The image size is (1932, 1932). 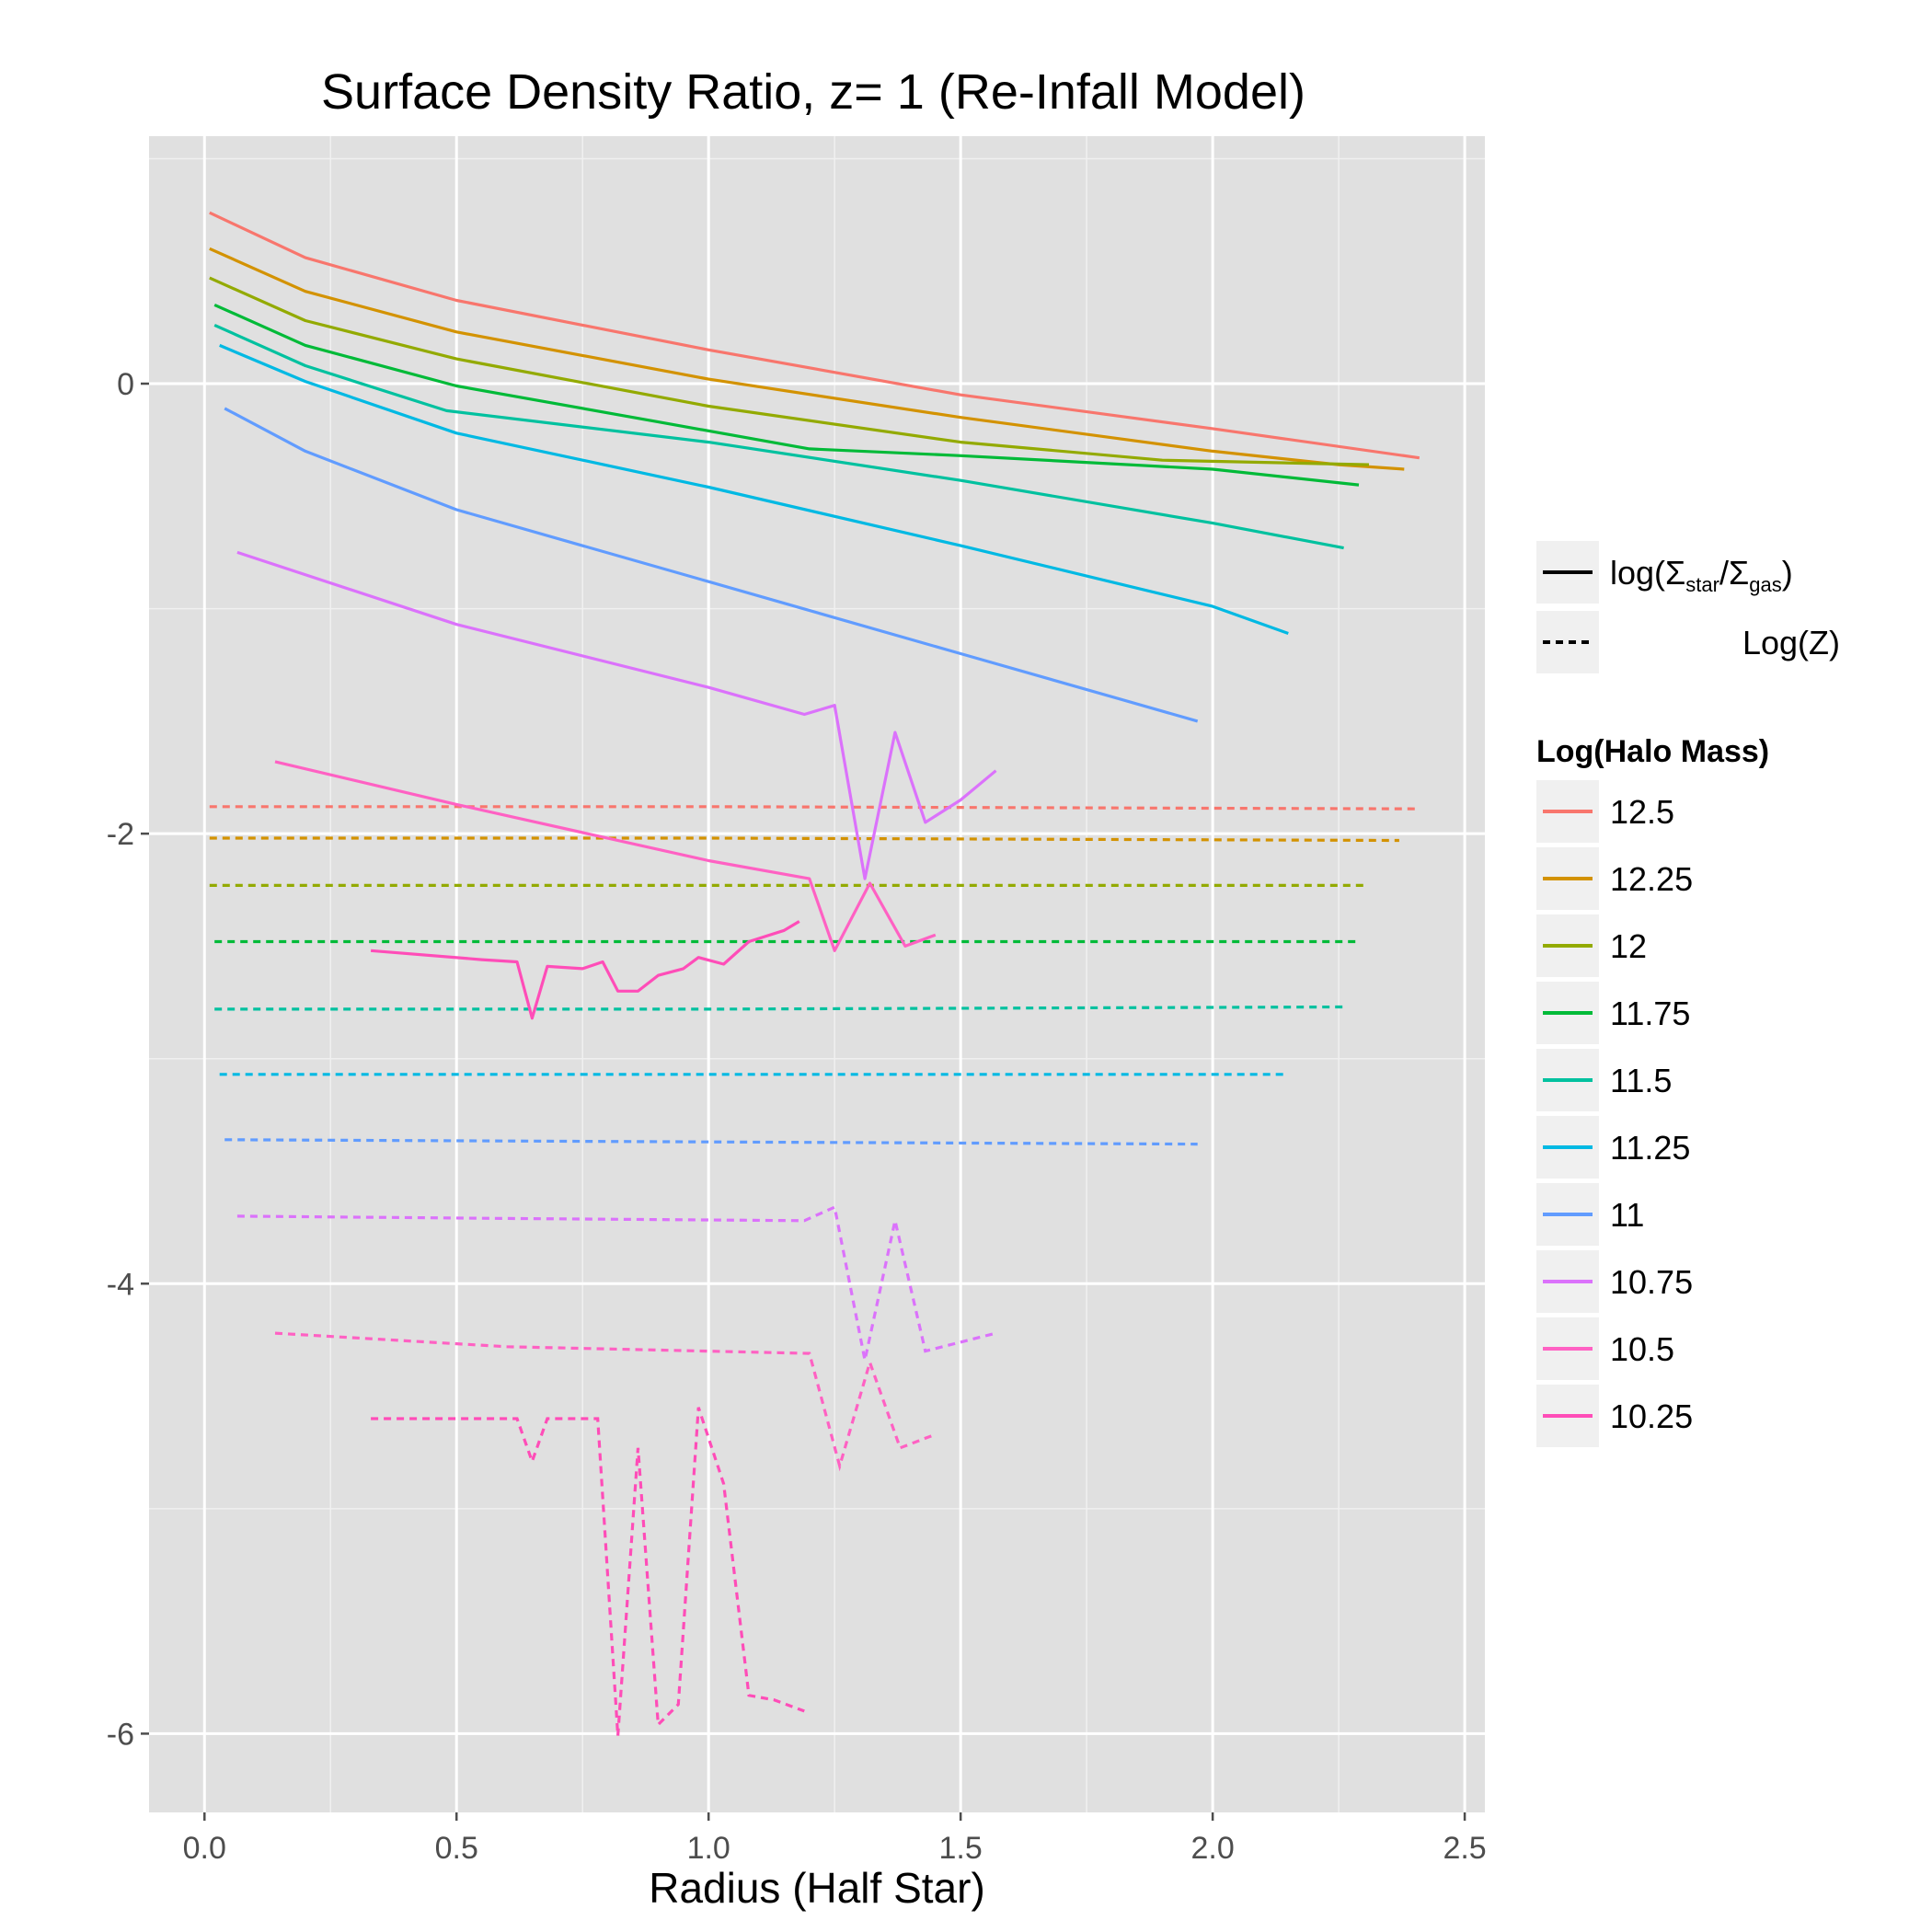 What do you see at coordinates (616, 715) in the screenshot?
I see `series-line-ratio-10.75` at bounding box center [616, 715].